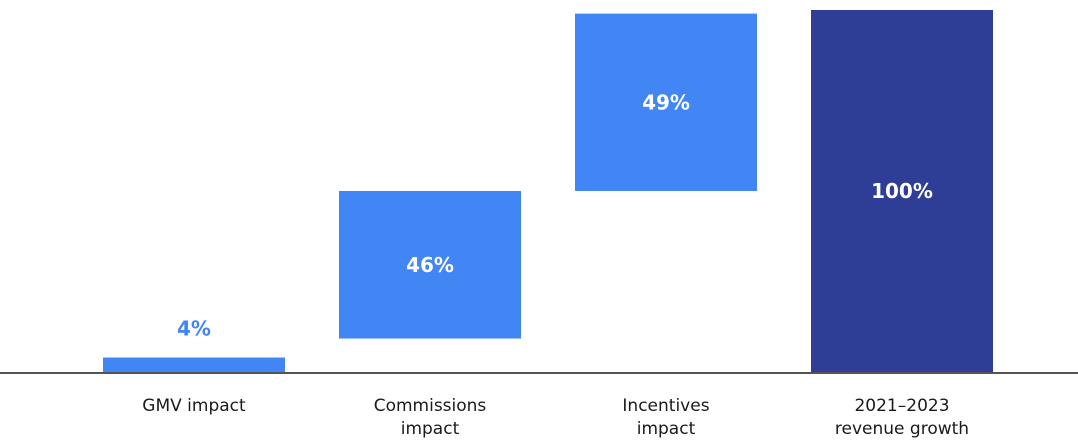  I want to click on category-label-4: 2021–2023 revenue growth, so click(902, 418).